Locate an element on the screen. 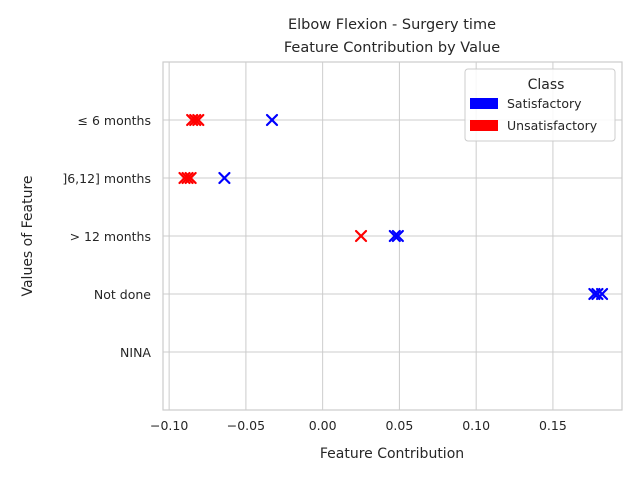 Image resolution: width=640 pixels, height=480 pixels. y-tick-label: > 12 months is located at coordinates (110, 236).